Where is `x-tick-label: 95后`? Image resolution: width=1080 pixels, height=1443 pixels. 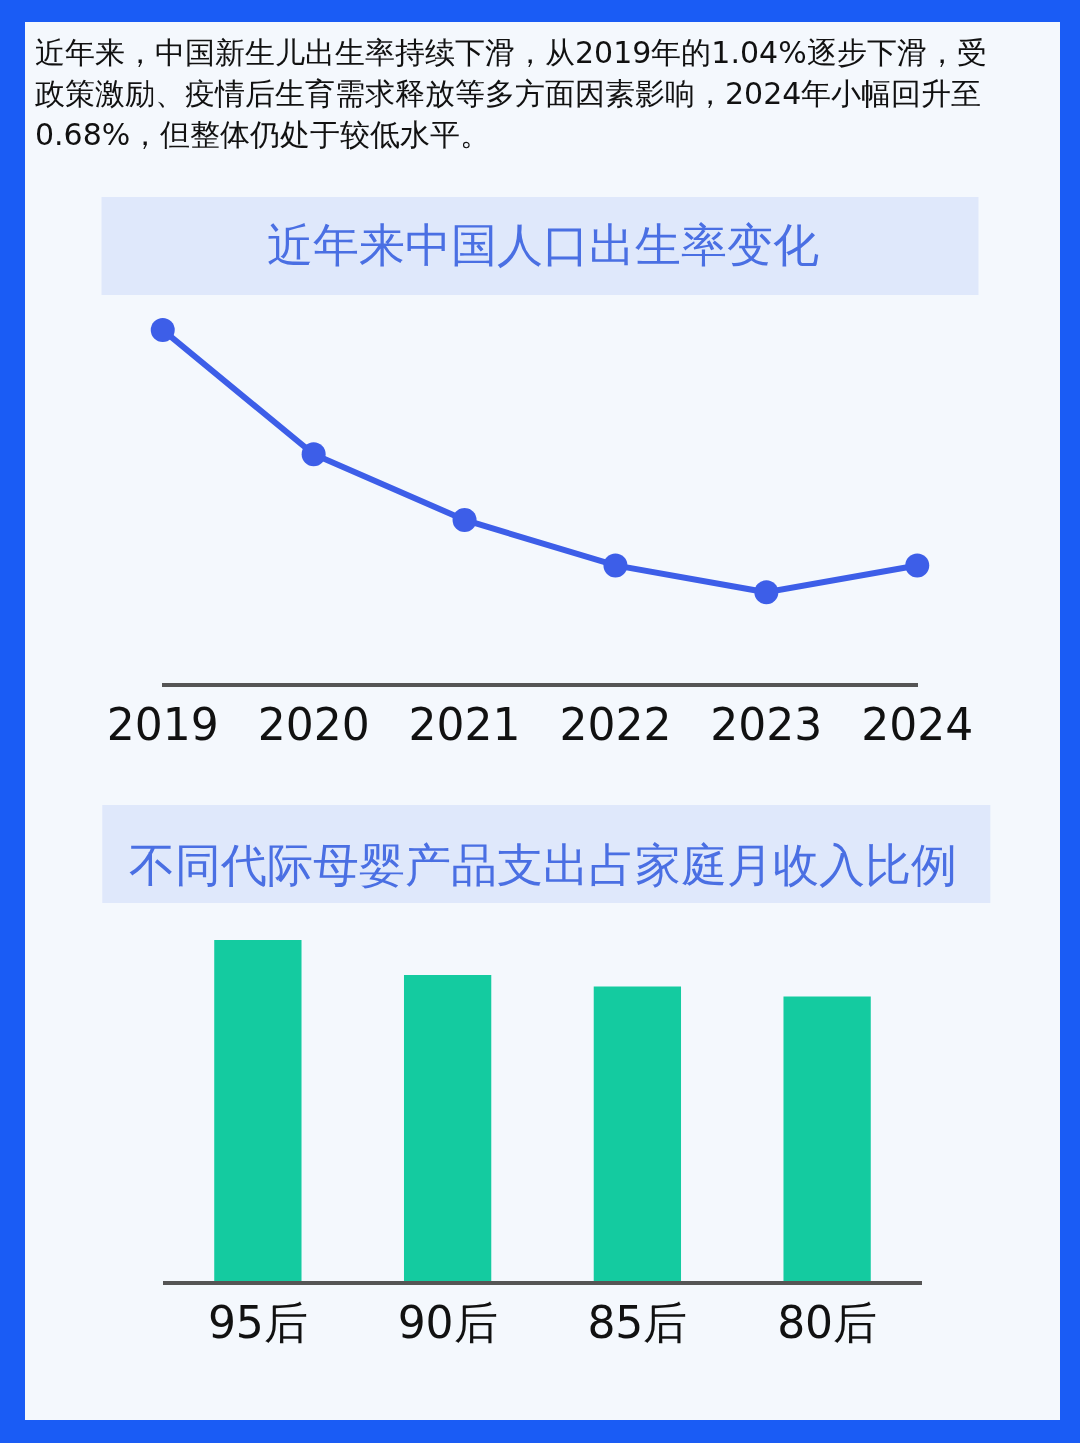
x-tick-label: 95后 is located at coordinates (257, 1322).